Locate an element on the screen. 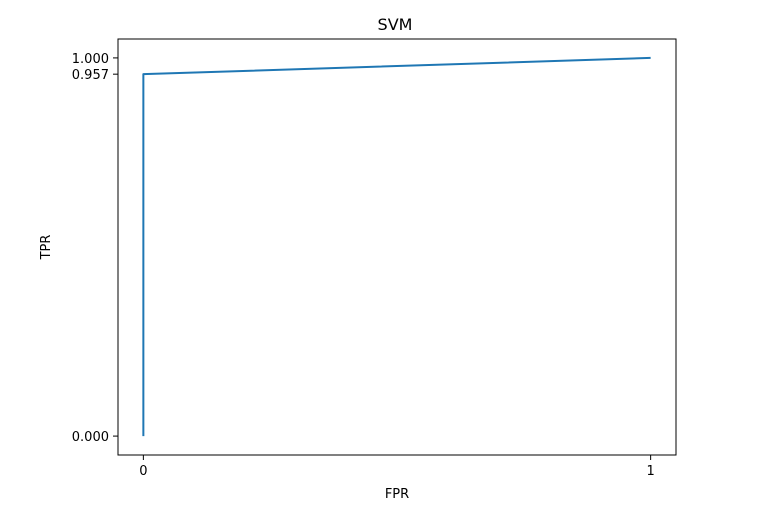 This screenshot has width=760, height=507. chart-title: SVM is located at coordinates (395, 24).